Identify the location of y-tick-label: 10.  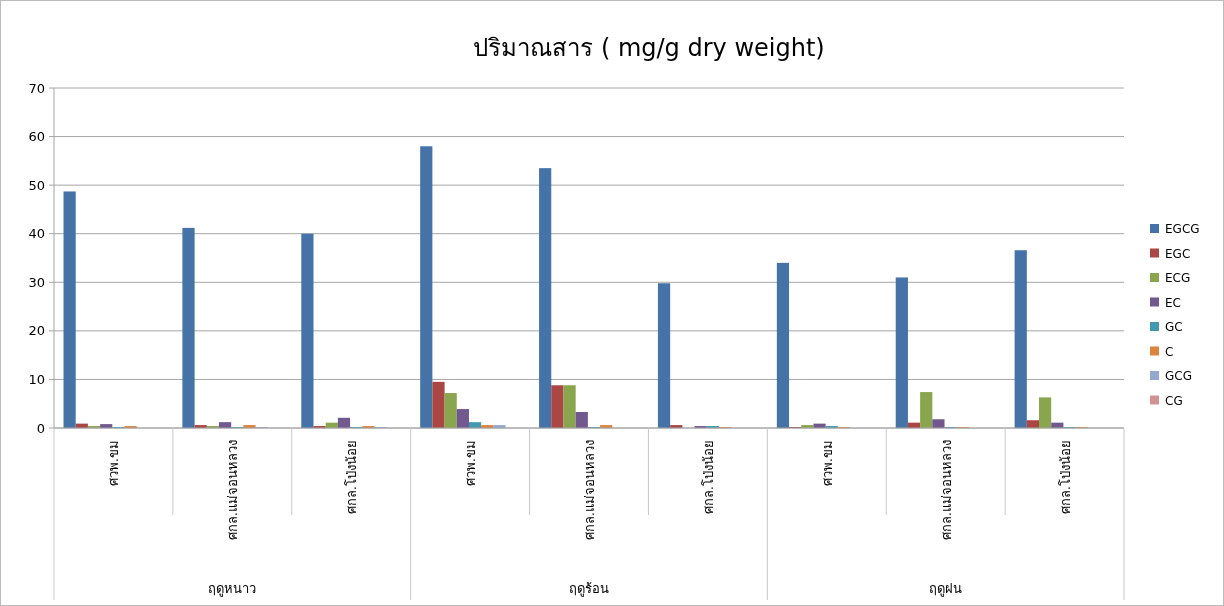
(36, 379).